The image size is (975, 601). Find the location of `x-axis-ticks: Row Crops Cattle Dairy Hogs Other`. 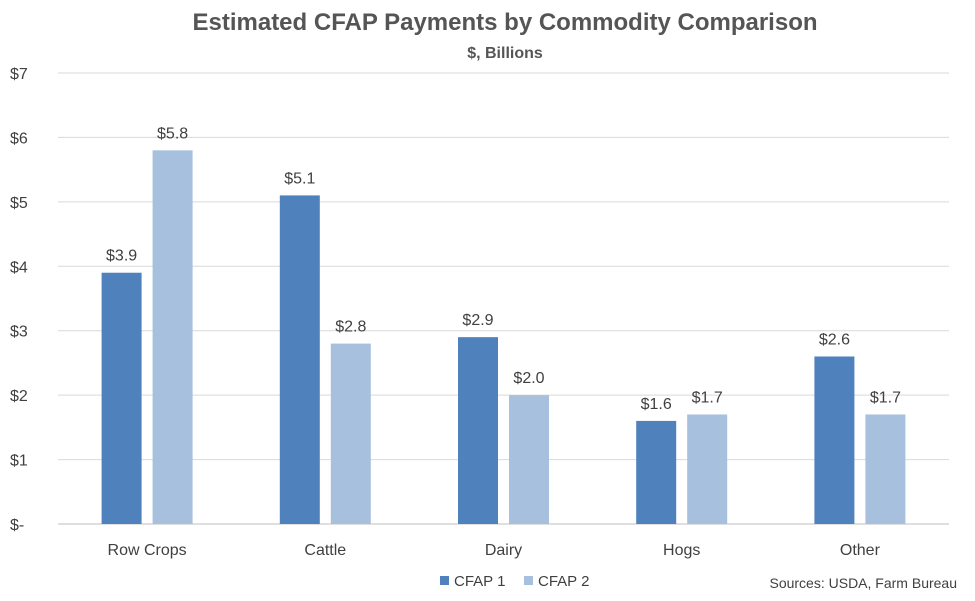

x-axis-ticks: Row Crops Cattle Dairy Hogs Other is located at coordinates (494, 550).